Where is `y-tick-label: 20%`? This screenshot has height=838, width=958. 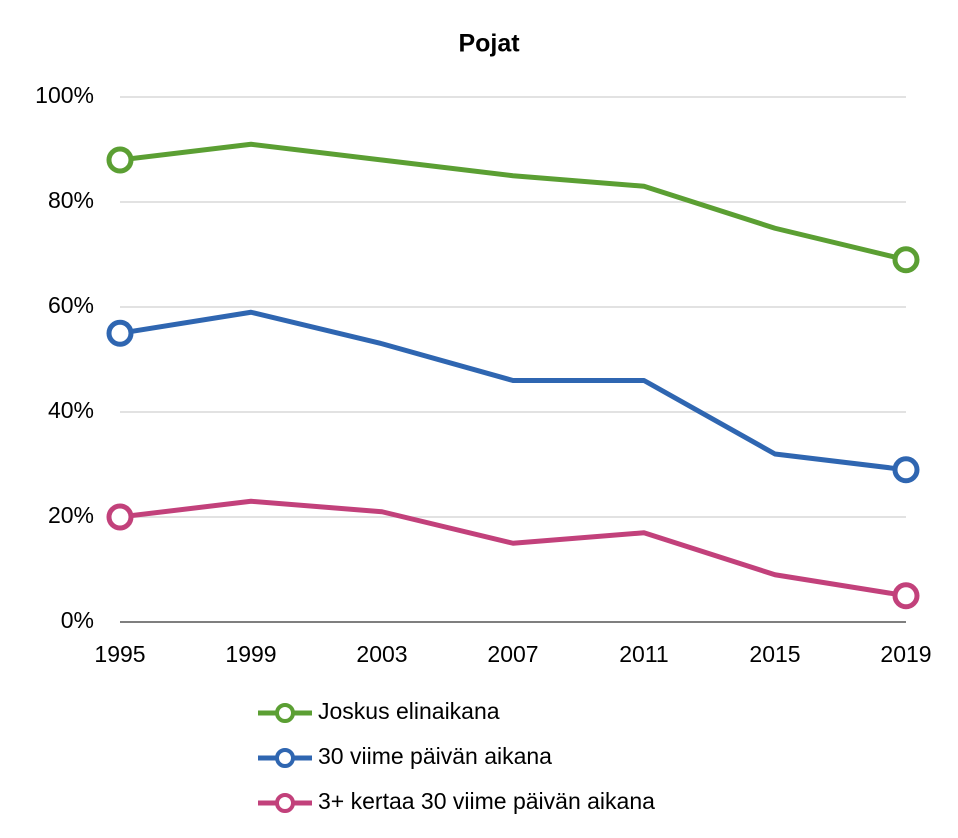 y-tick-label: 20% is located at coordinates (71, 515).